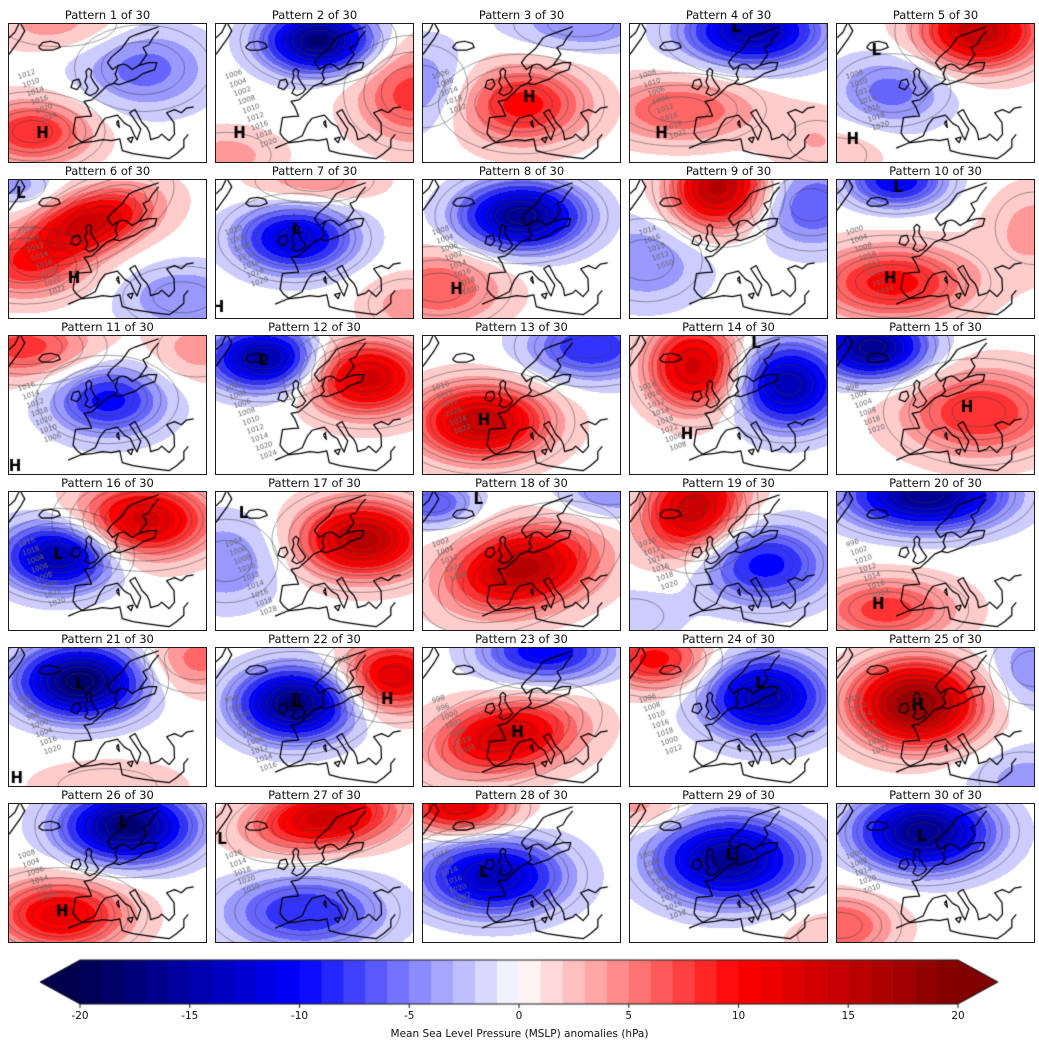 Image resolution: width=1039 pixels, height=1052 pixels. I want to click on pattern-panel: Pattern 26 of 30, so click(107, 866).